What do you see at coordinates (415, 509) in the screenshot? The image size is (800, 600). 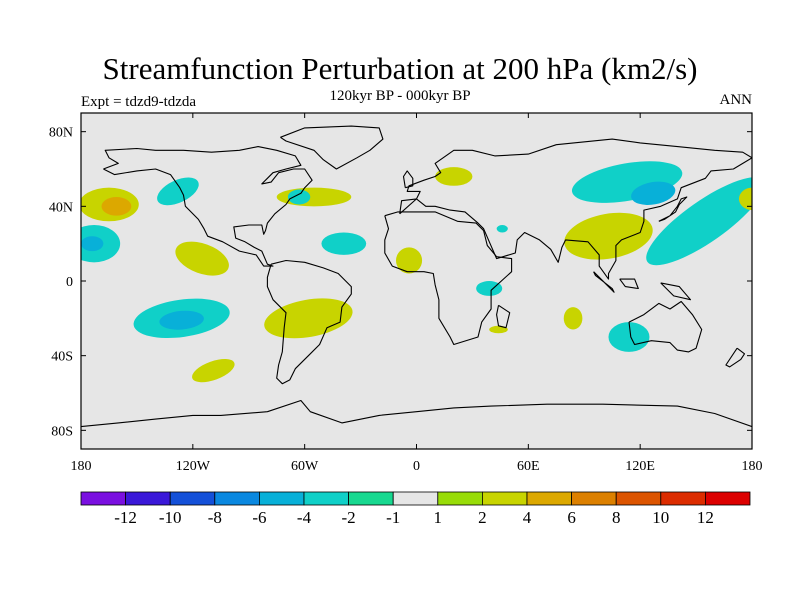 I see `colorbar: -12 -10 -8 -6 -4 -2 -1 1 2 4 6 8 10 12` at bounding box center [415, 509].